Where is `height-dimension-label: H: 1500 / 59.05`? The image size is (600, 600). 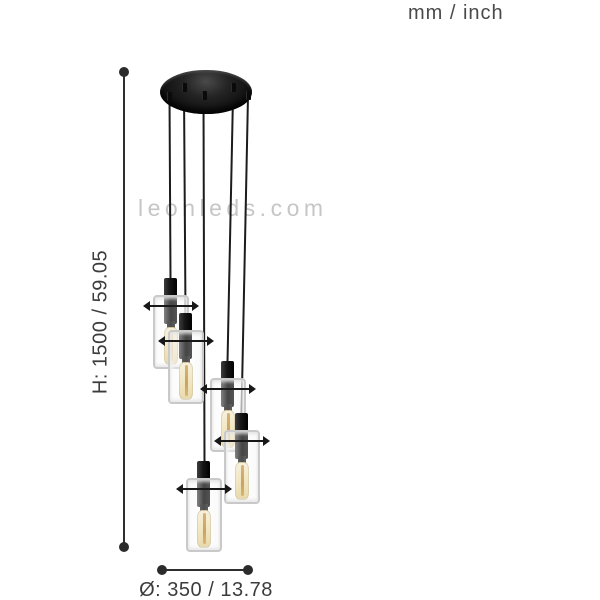
height-dimension-label: H: 1500 / 59.05 is located at coordinates (100, 322).